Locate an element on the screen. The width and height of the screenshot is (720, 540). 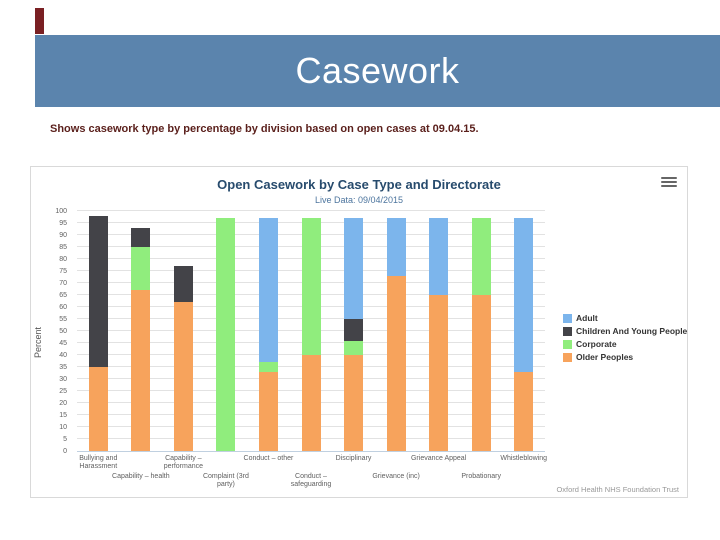
y-tick-label: 35 is located at coordinates (63, 367).